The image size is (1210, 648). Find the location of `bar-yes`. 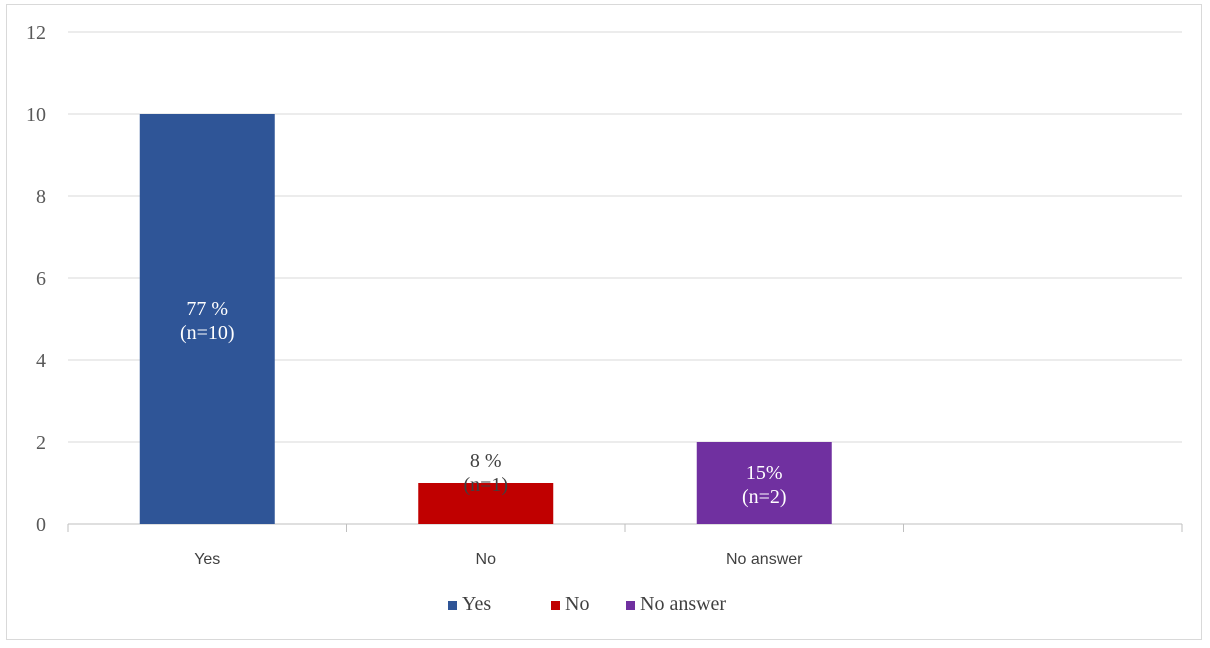

bar-yes is located at coordinates (207, 319).